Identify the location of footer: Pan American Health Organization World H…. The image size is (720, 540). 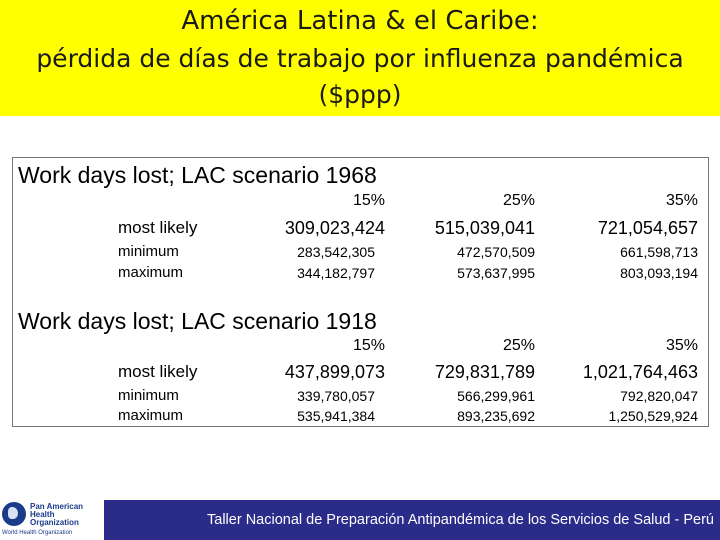
(360, 520).